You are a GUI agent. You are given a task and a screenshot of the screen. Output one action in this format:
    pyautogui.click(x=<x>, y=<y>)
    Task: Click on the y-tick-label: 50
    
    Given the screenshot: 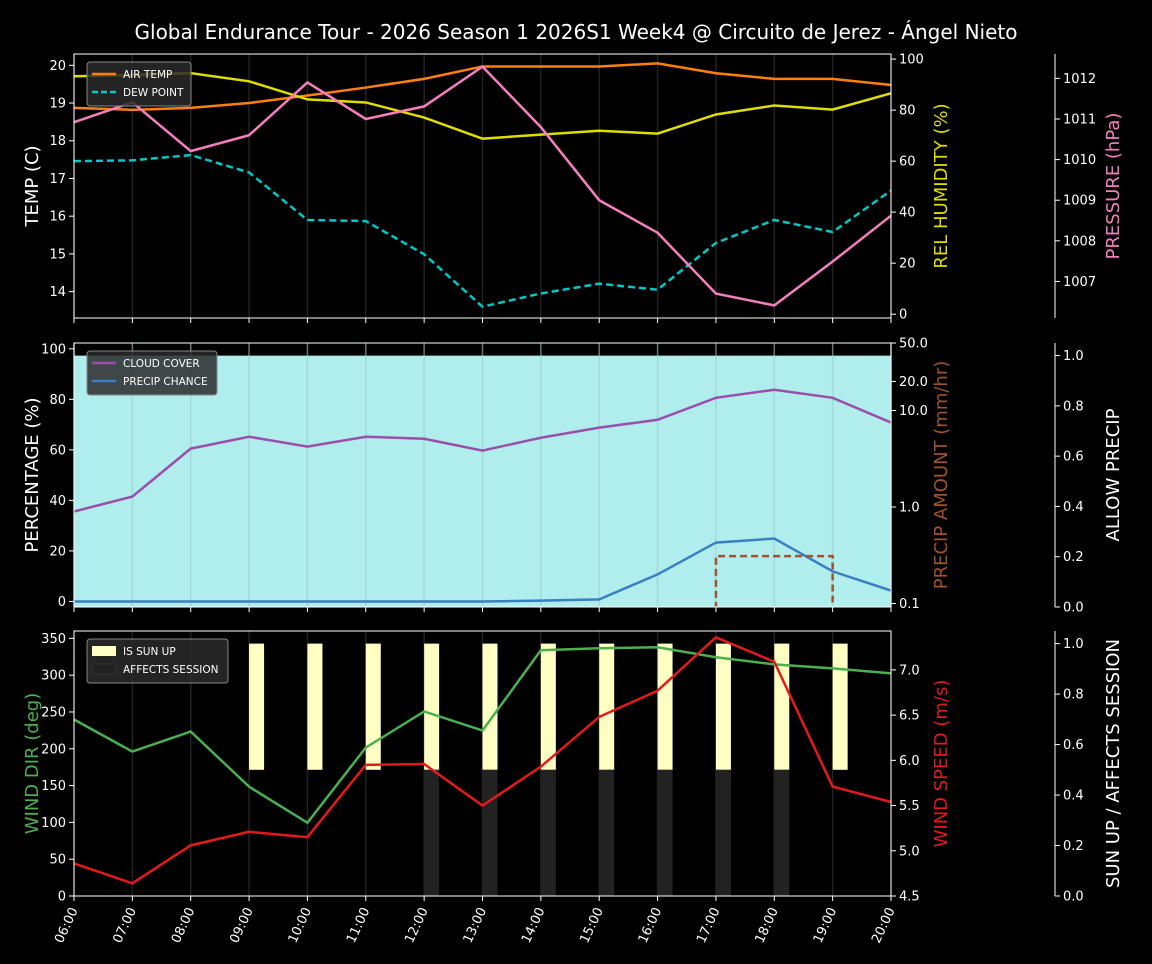 What is the action you would take?
    pyautogui.click(x=57, y=860)
    